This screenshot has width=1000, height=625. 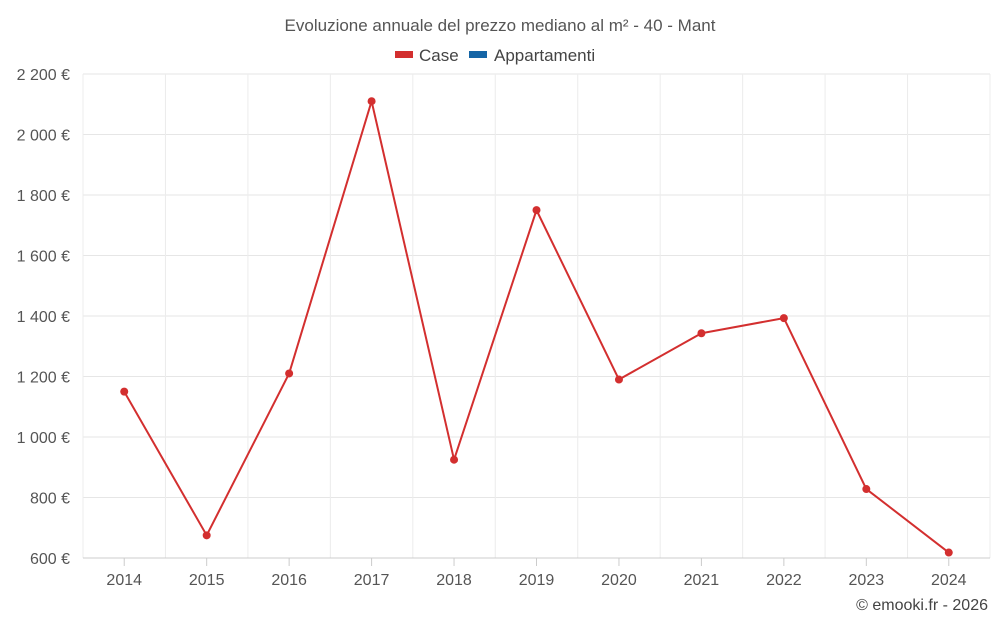 I want to click on x-tick-label: 2017, so click(x=372, y=580).